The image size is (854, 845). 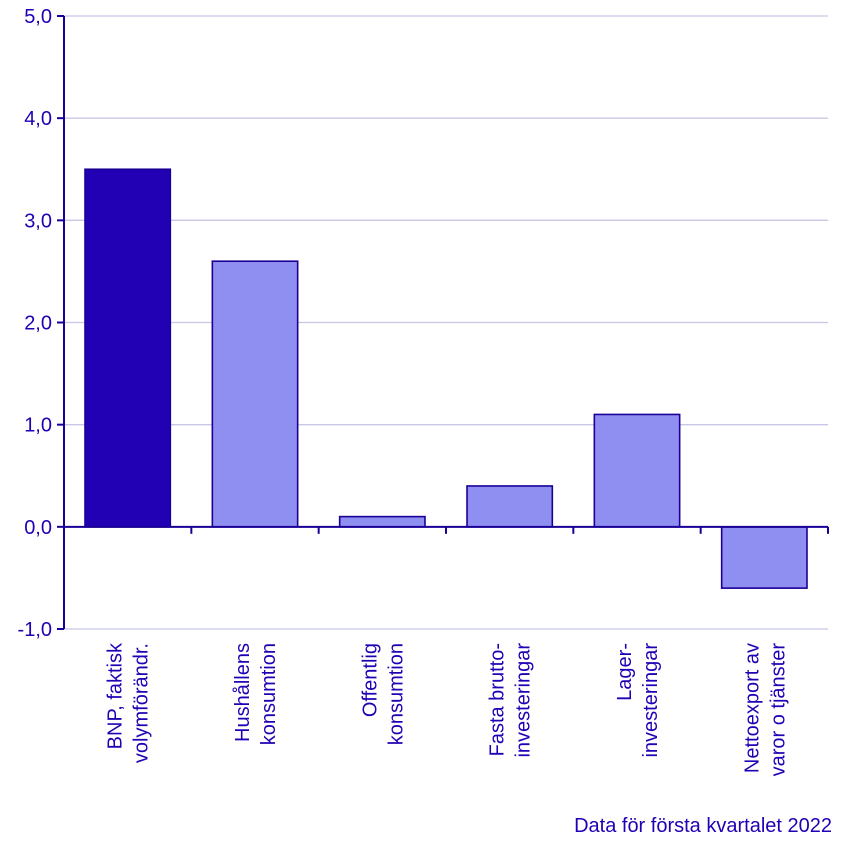 I want to click on x-tick-label-line: volymförändr., so click(x=142, y=703).